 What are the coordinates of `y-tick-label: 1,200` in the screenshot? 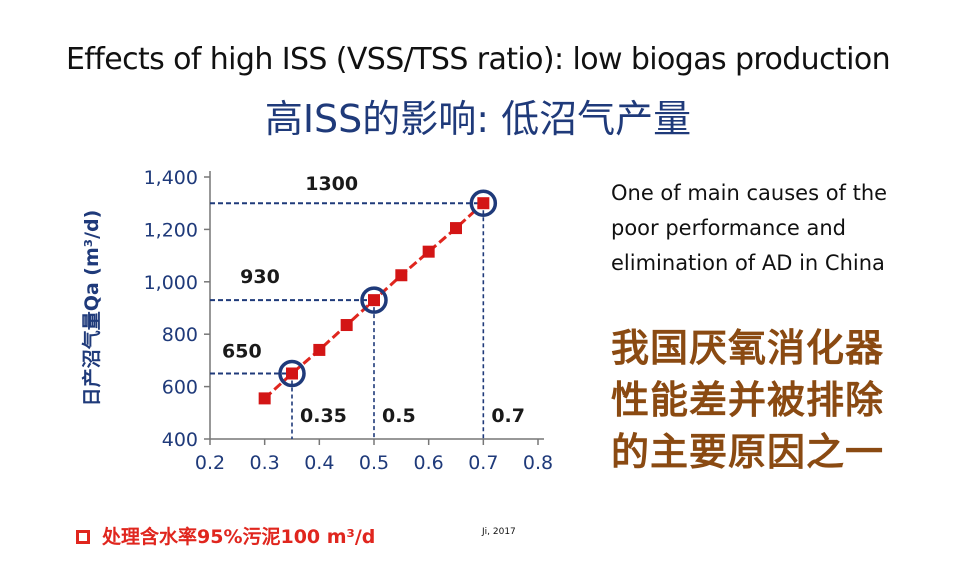 It's located at (171, 230).